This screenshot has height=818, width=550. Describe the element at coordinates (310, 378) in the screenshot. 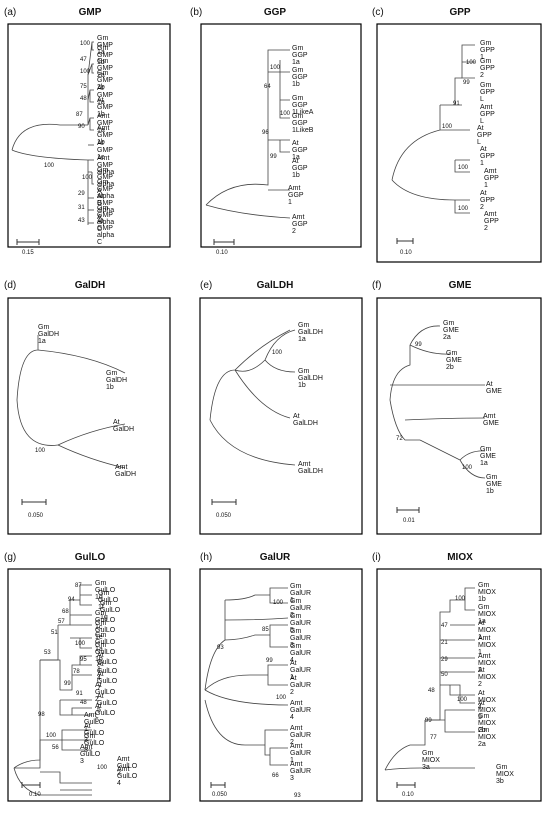

I see `leaf-label: Gm GalLDH 1b` at that location.